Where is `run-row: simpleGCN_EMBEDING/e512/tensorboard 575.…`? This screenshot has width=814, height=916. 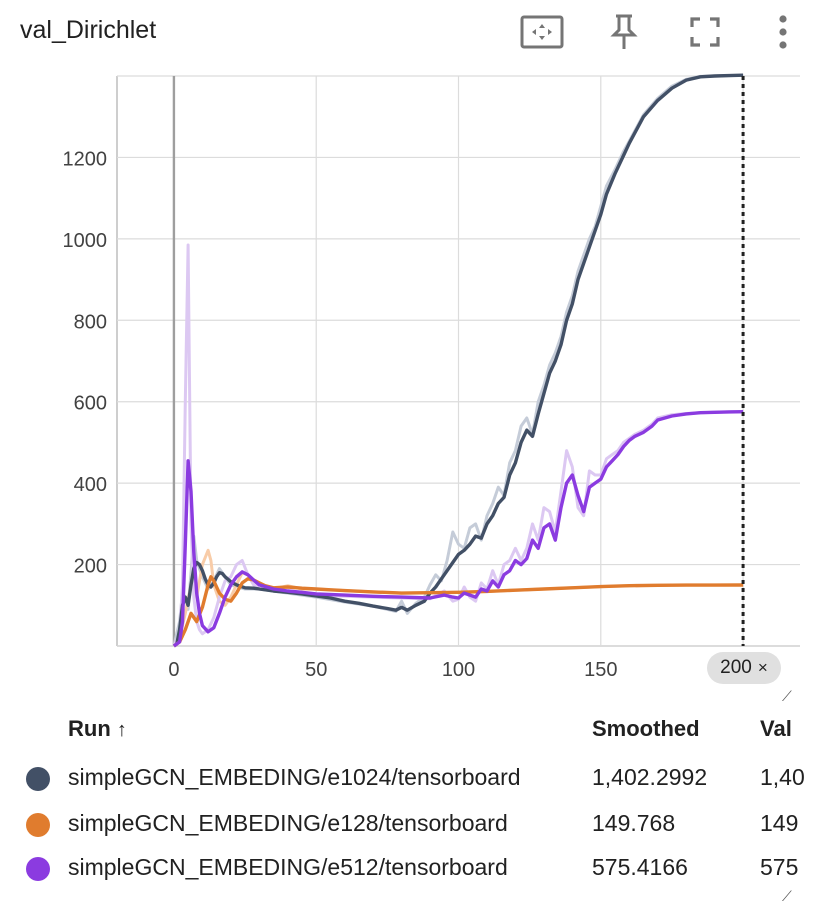 run-row: simpleGCN_EMBEDING/e512/tensorboard 575.… is located at coordinates (407, 868).